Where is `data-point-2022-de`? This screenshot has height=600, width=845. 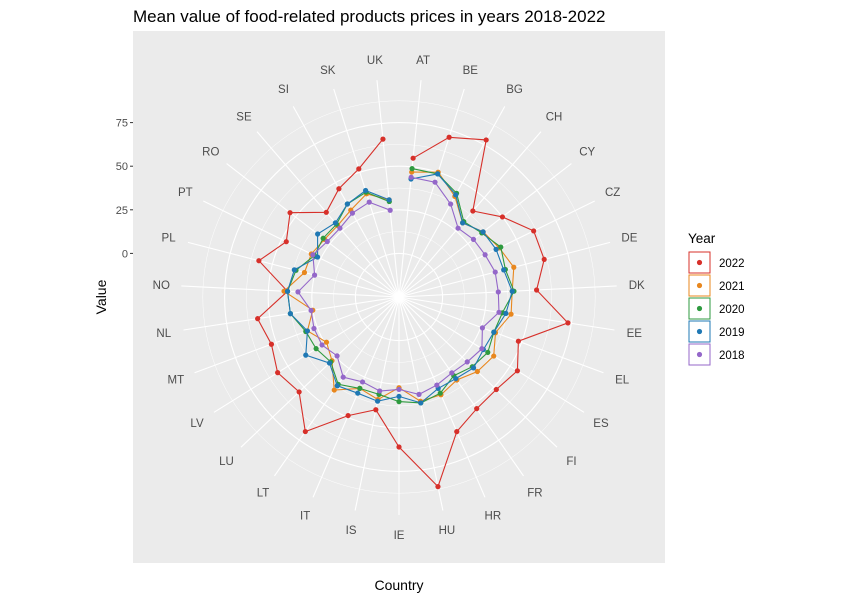
data-point-2022-de is located at coordinates (544, 259).